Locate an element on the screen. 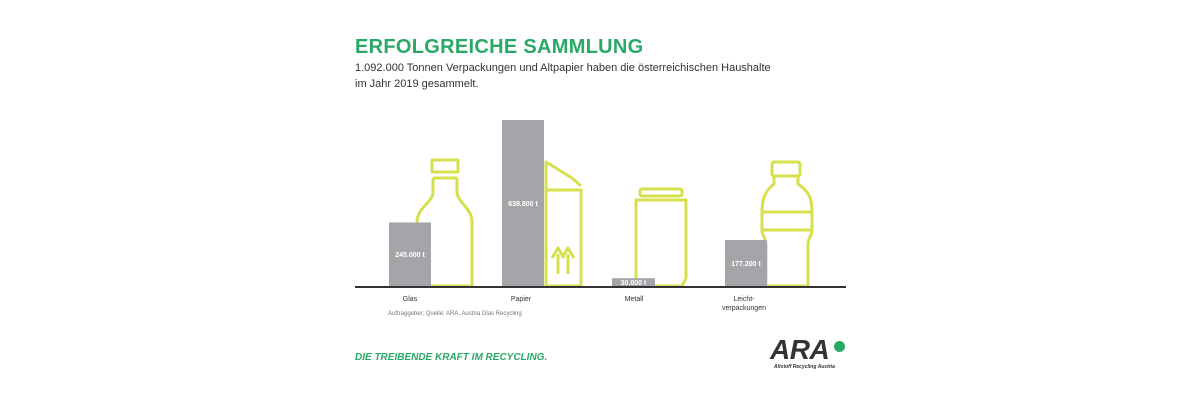 This screenshot has width=1200, height=400. bar-value-label: 245.000 t is located at coordinates (410, 255).